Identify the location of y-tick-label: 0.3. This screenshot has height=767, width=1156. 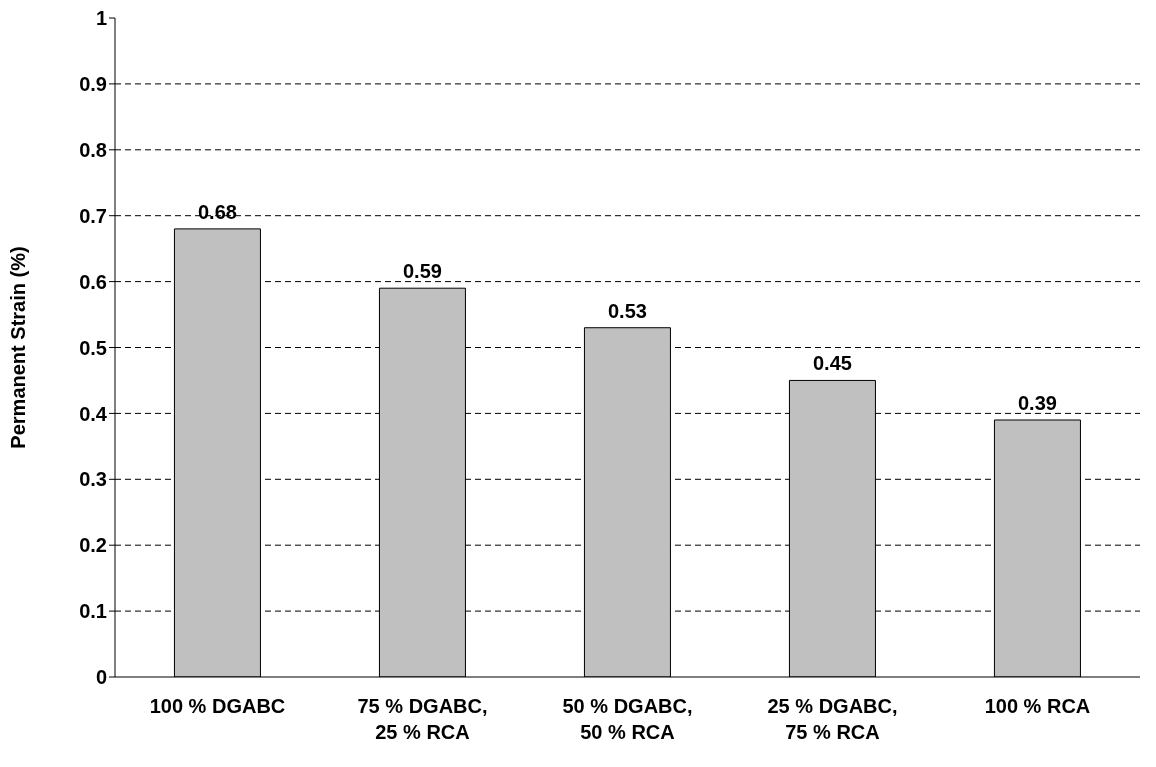
(93, 479).